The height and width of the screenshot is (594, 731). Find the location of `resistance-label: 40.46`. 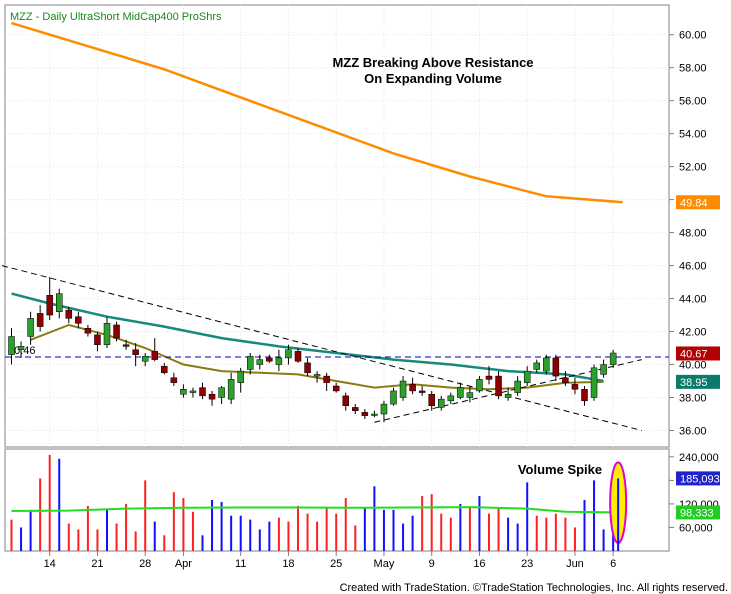

resistance-label: 40.46 is located at coordinates (22, 351).